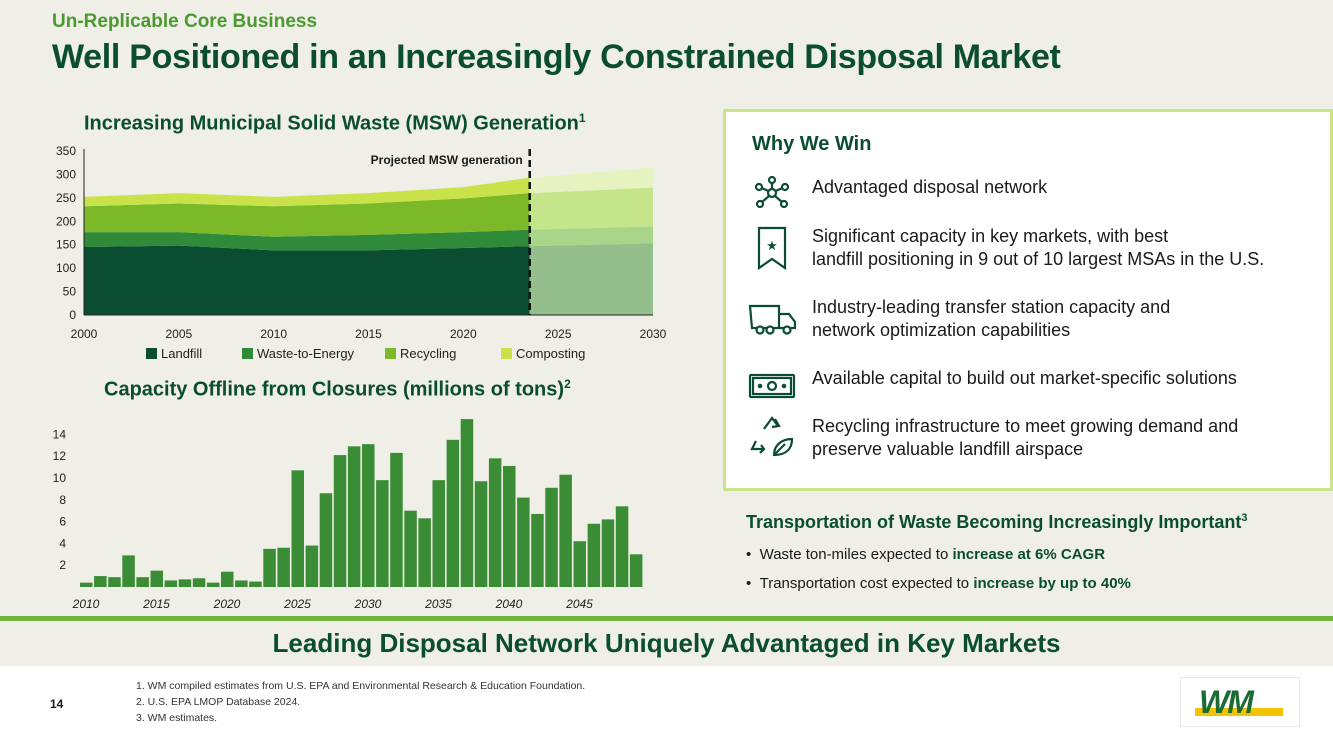 This screenshot has width=1333, height=749. I want to click on area-series-landfill, so click(307, 280).